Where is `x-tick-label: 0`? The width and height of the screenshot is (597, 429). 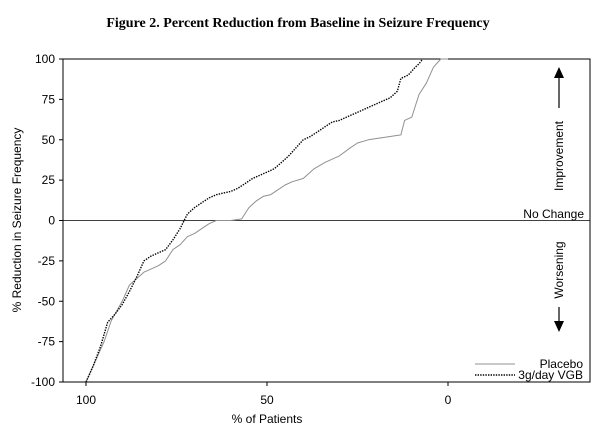
x-tick-label: 0 is located at coordinates (448, 400).